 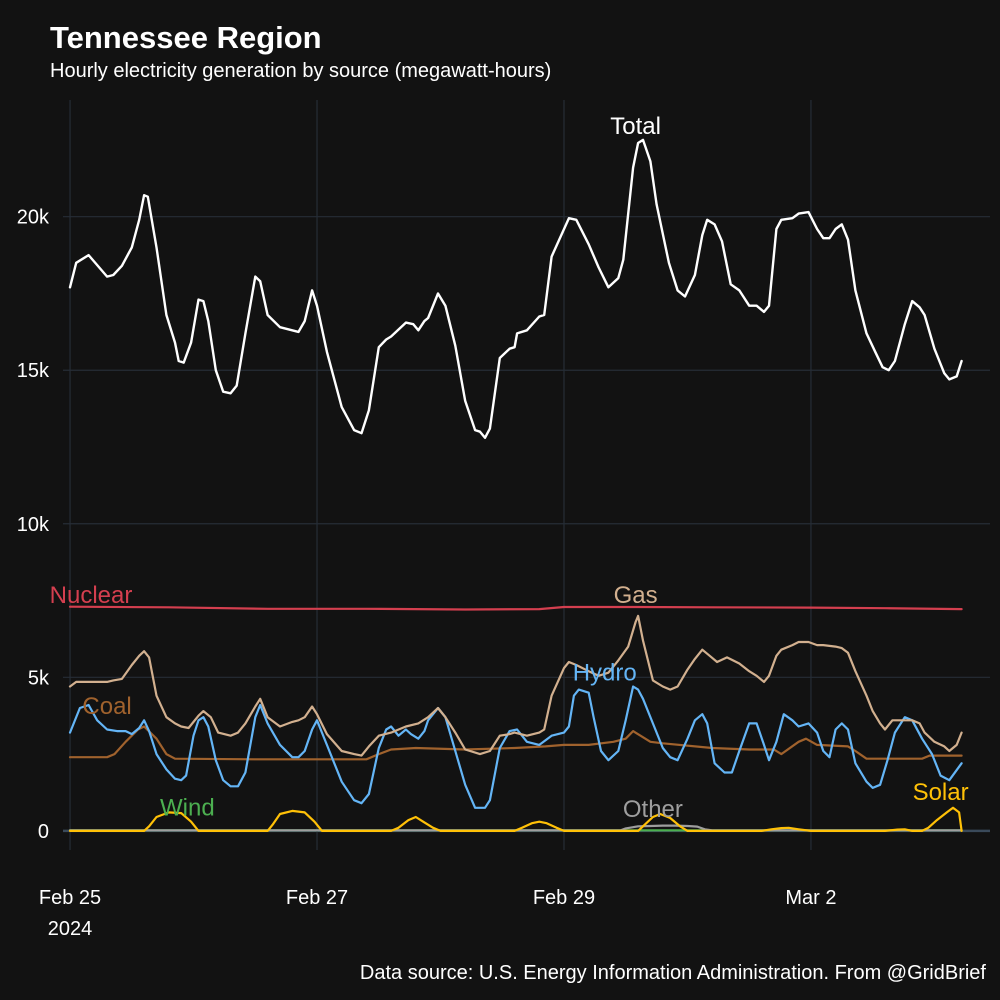 What do you see at coordinates (106, 706) in the screenshot?
I see `series-label-coal: Coal` at bounding box center [106, 706].